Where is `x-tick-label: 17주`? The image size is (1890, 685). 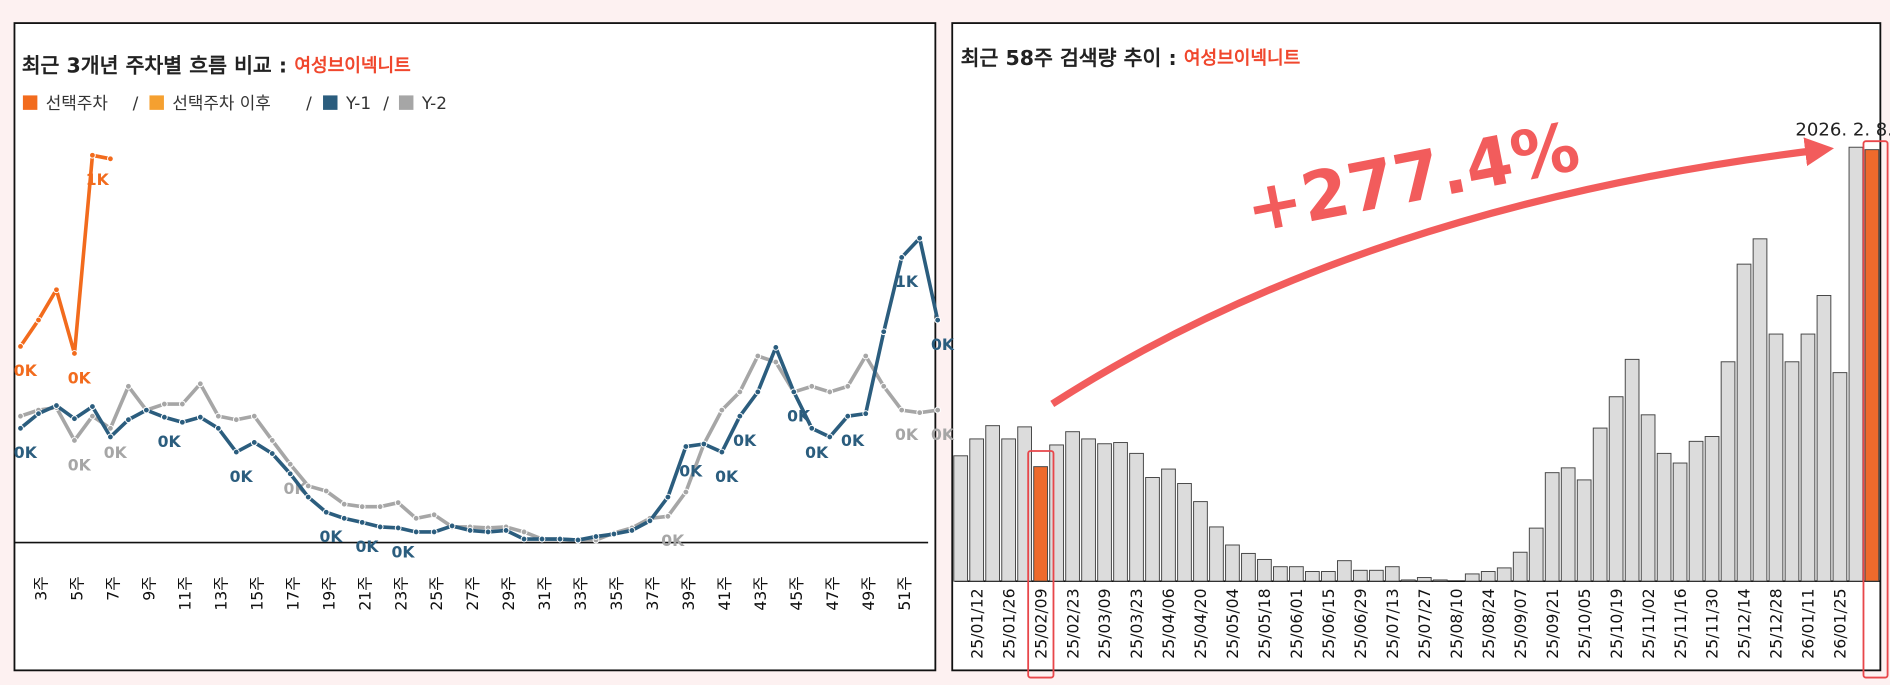 x-tick-label: 17주 is located at coordinates (292, 593).